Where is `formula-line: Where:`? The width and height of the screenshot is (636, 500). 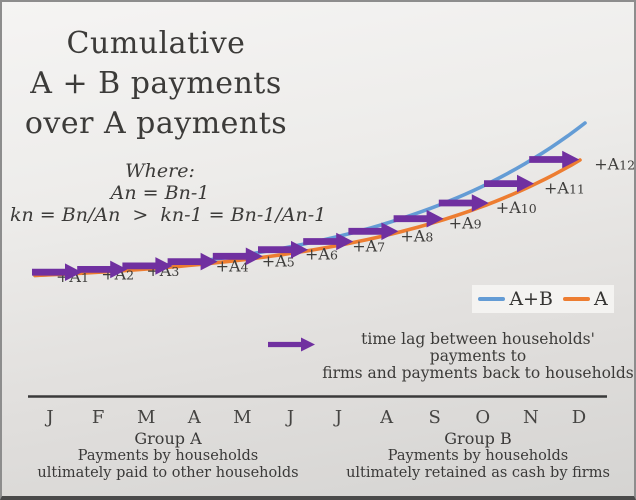 formula-line: Where: is located at coordinates (160, 171).